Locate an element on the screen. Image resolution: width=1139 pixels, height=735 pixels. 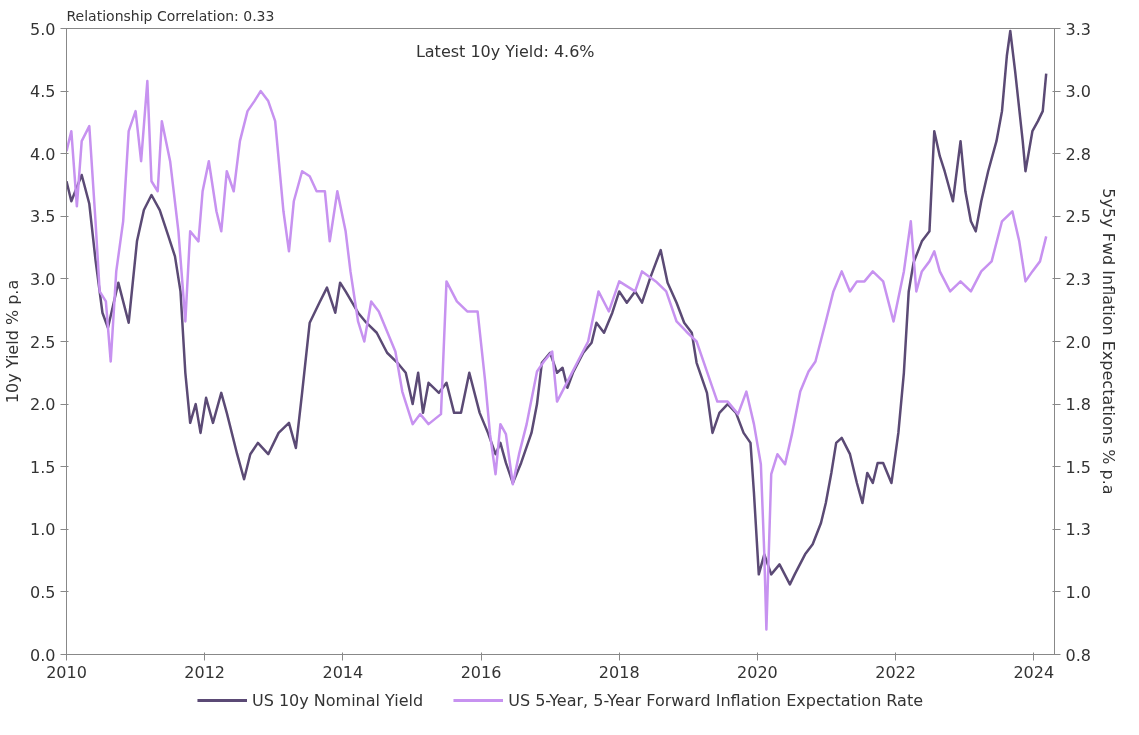
x-tick-label: 2024 is located at coordinates (1034, 672).